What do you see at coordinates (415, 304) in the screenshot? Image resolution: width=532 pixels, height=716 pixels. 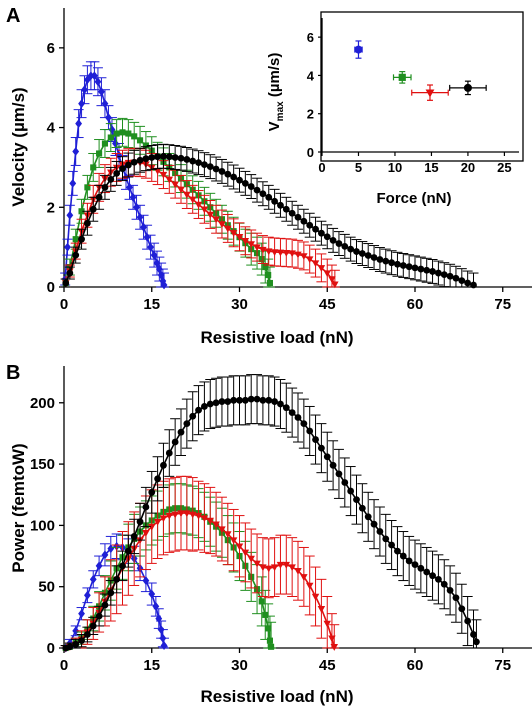 I see `panel-a-x-tick-label: 60` at bounding box center [415, 304].